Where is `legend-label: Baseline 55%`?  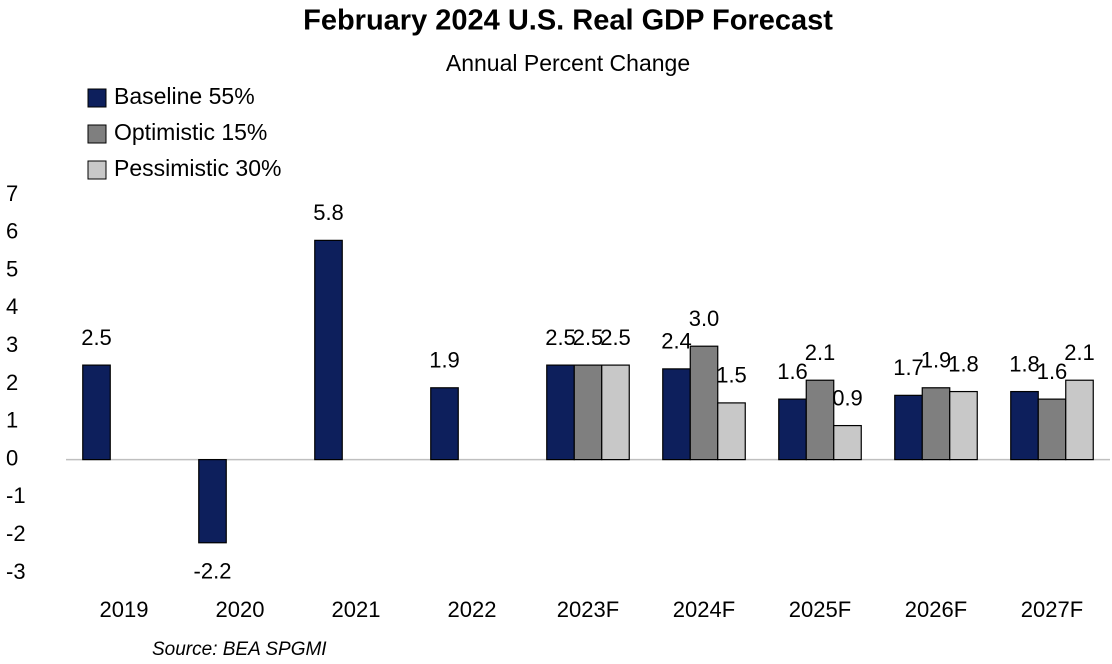
legend-label: Baseline 55% is located at coordinates (184, 96).